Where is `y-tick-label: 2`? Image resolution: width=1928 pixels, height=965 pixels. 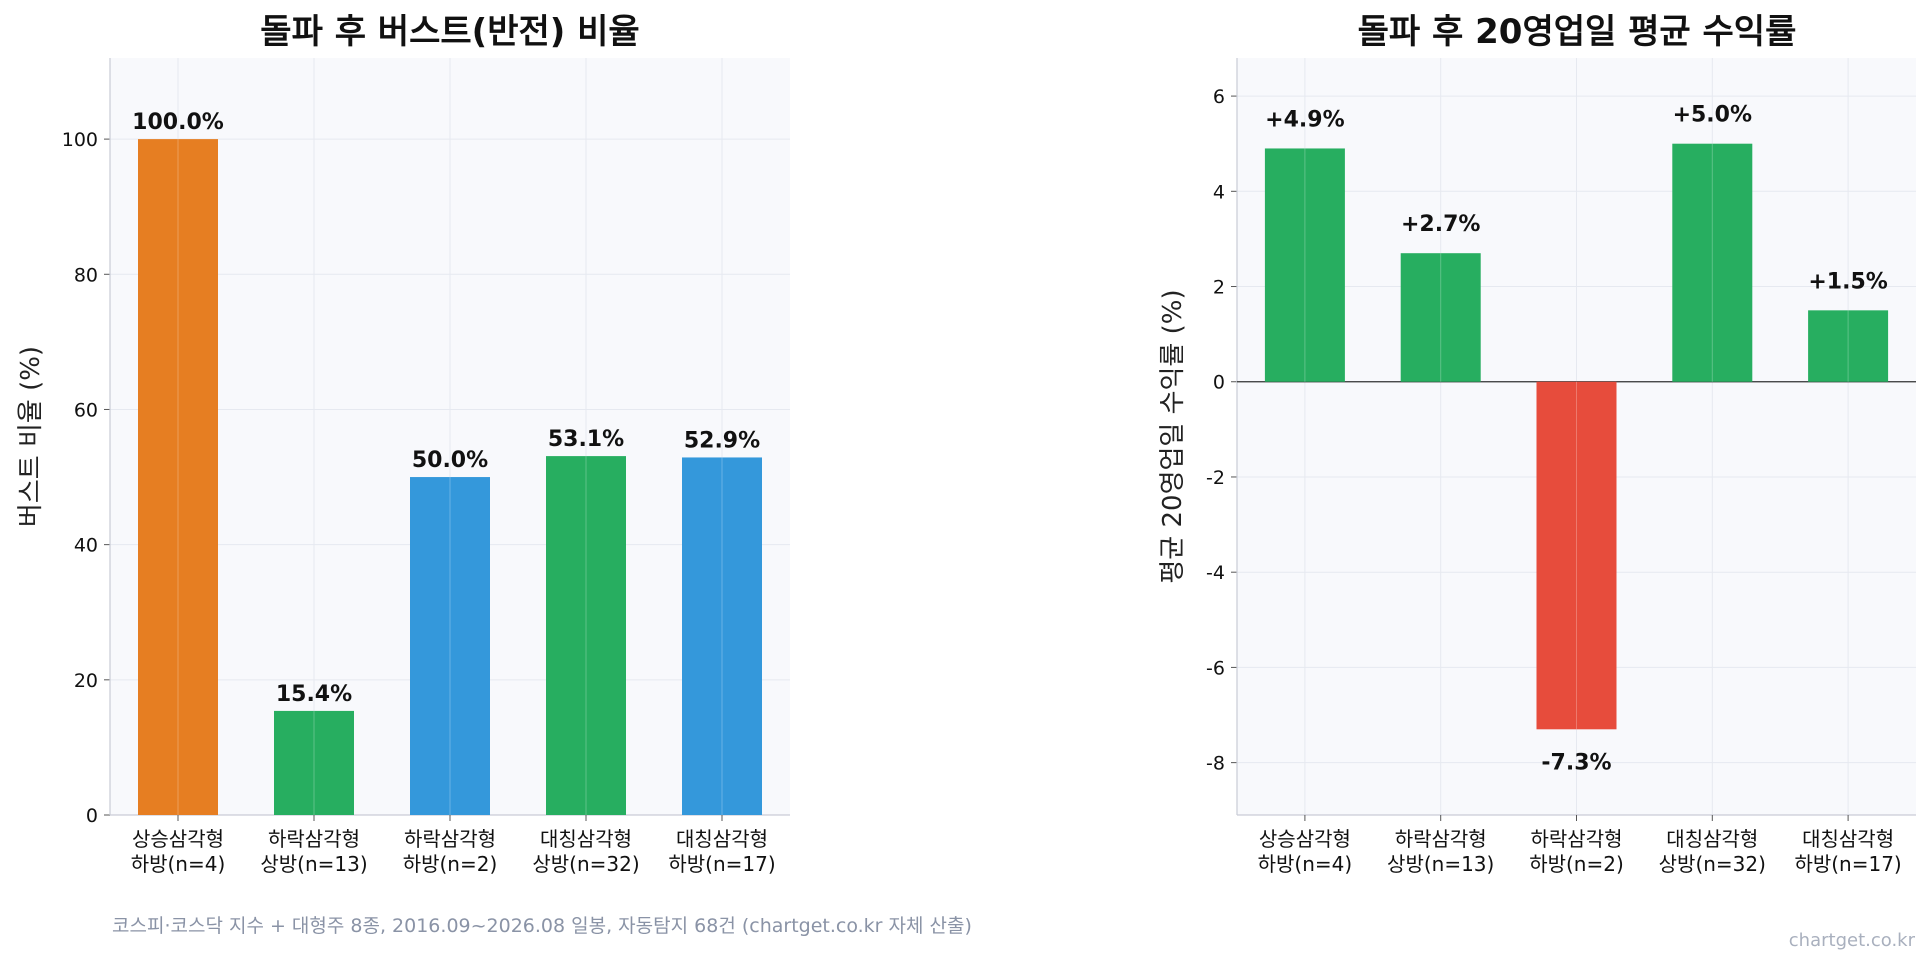
y-tick-label: 2 is located at coordinates (1219, 288).